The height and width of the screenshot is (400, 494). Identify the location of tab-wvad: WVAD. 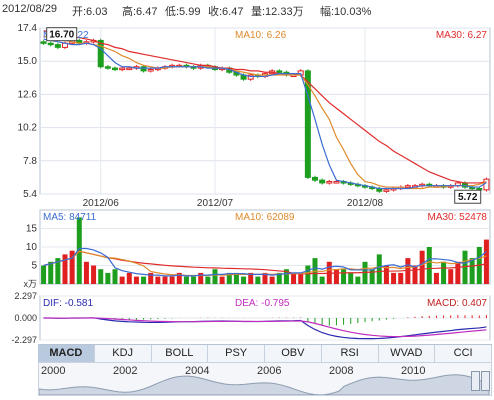
(407, 353).